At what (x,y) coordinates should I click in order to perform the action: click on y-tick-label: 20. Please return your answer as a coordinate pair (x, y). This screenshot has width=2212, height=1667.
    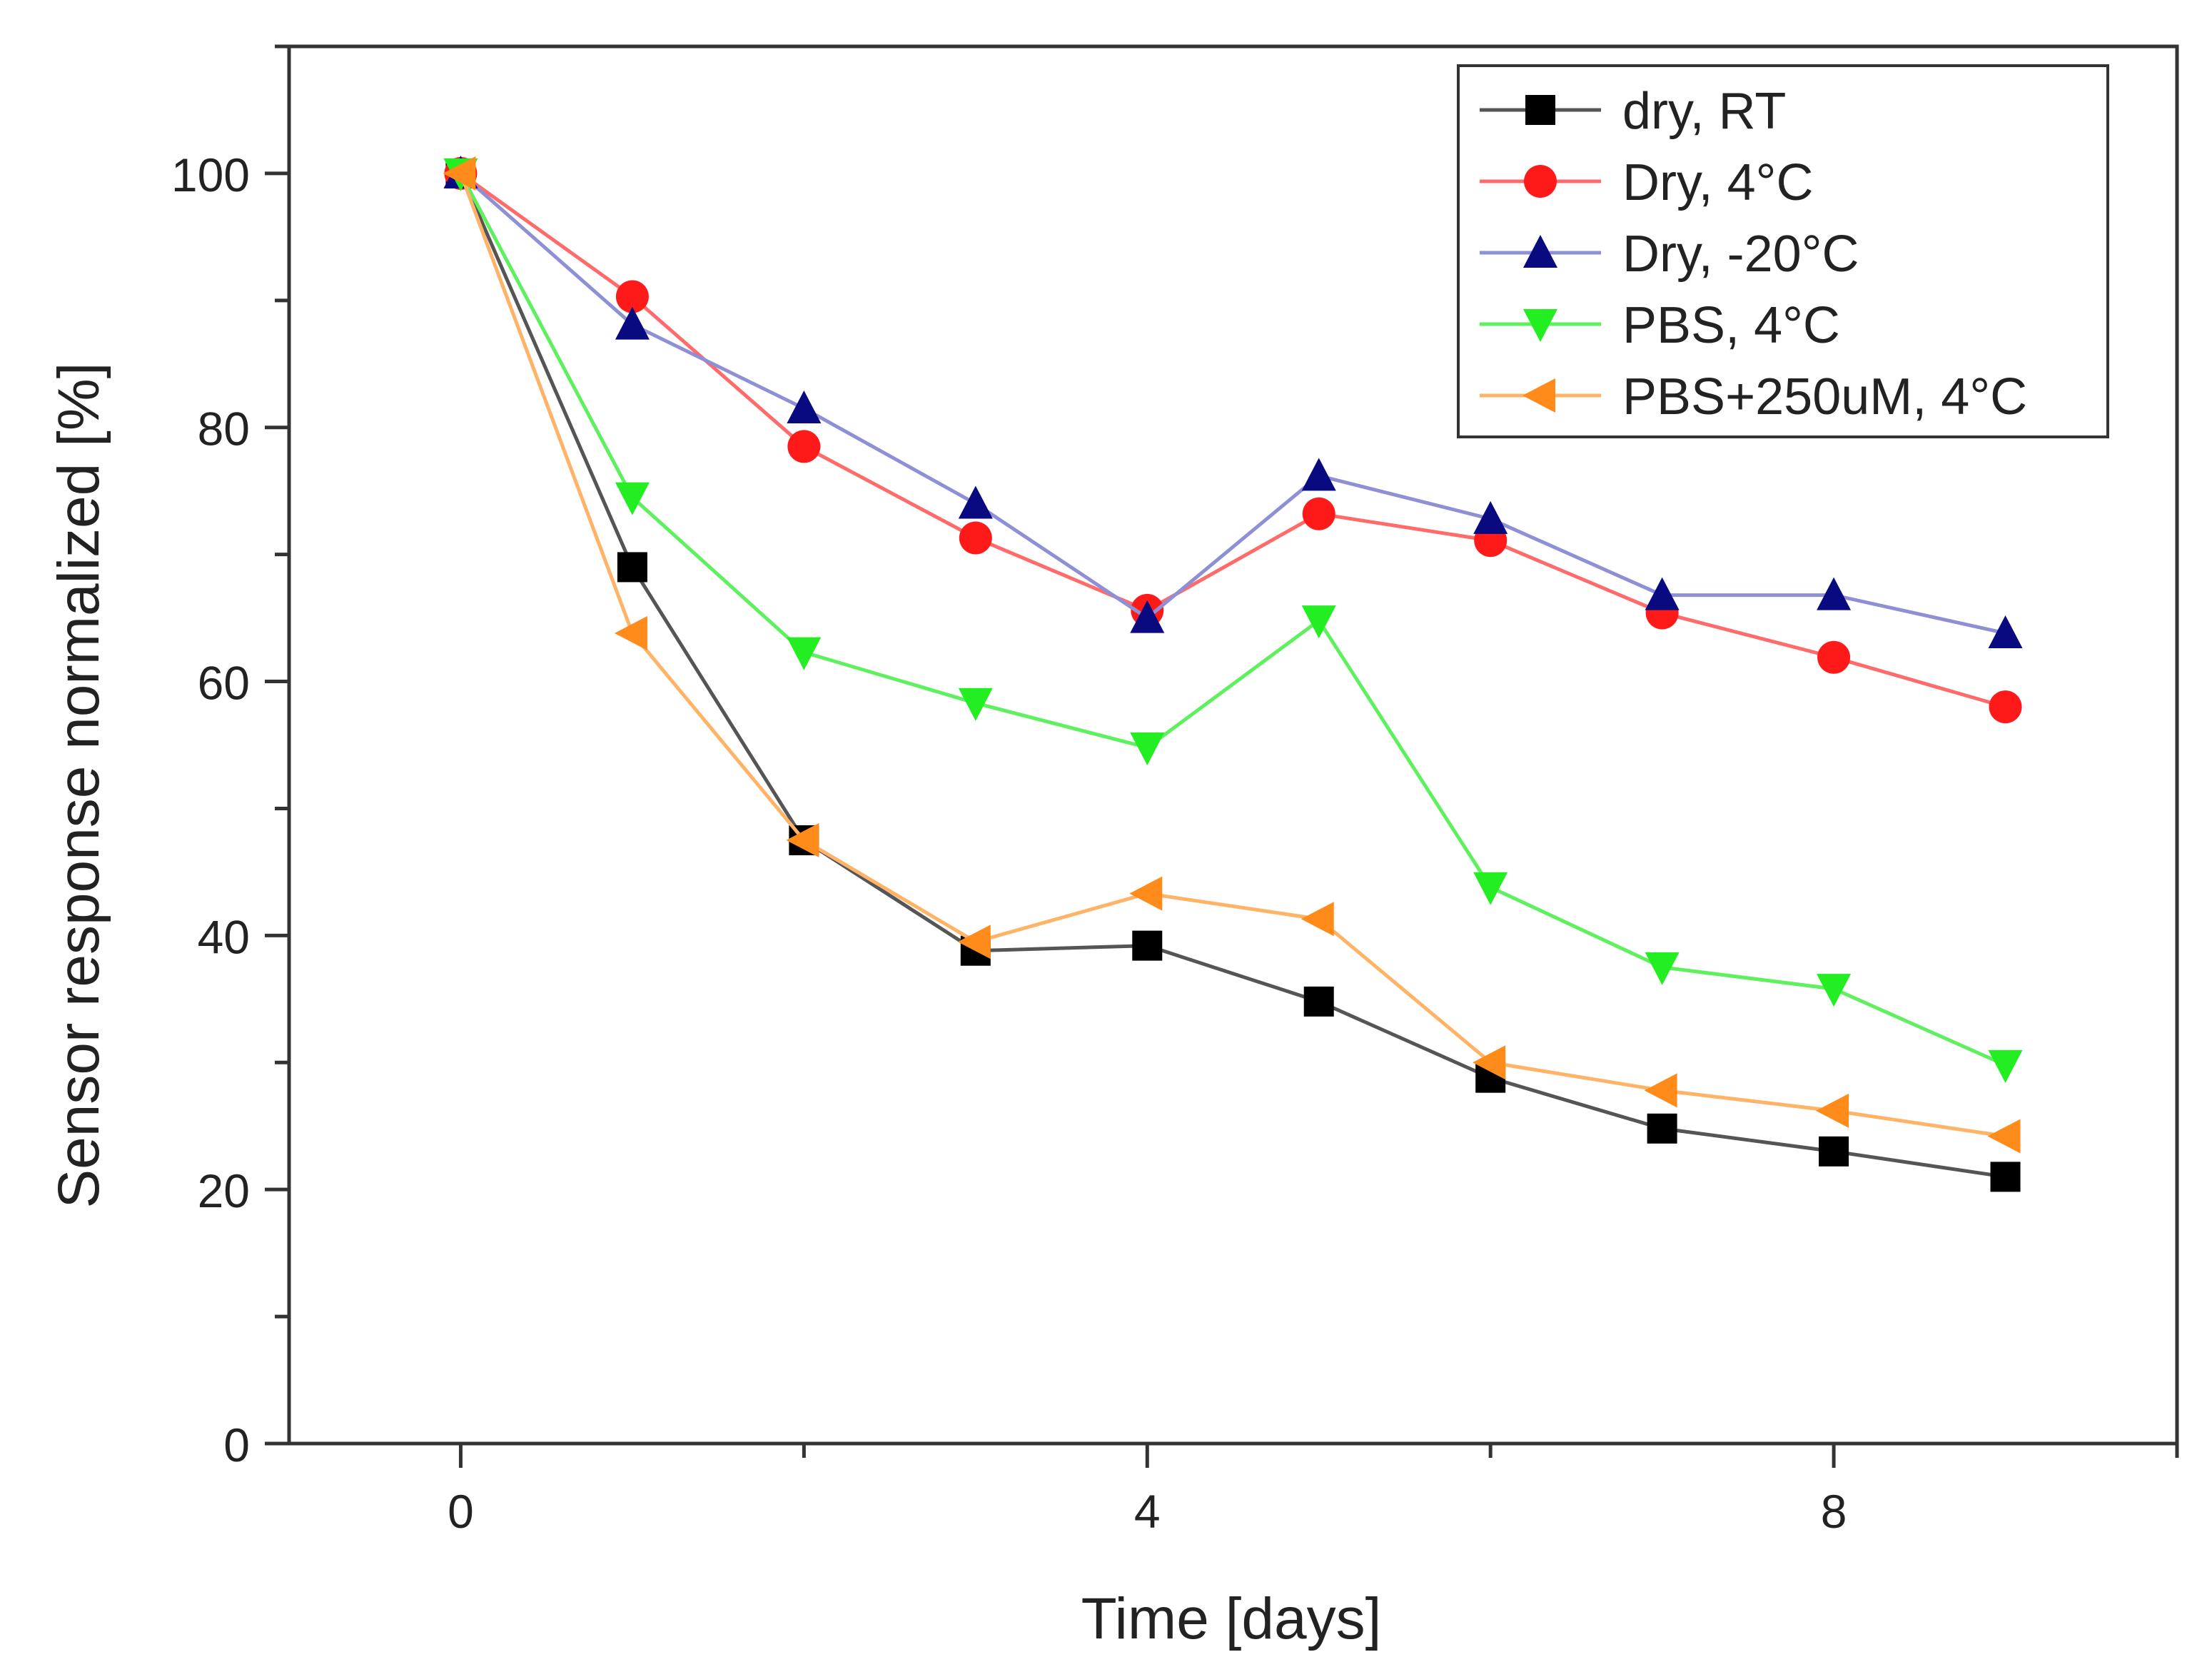
    Looking at the image, I should click on (224, 1190).